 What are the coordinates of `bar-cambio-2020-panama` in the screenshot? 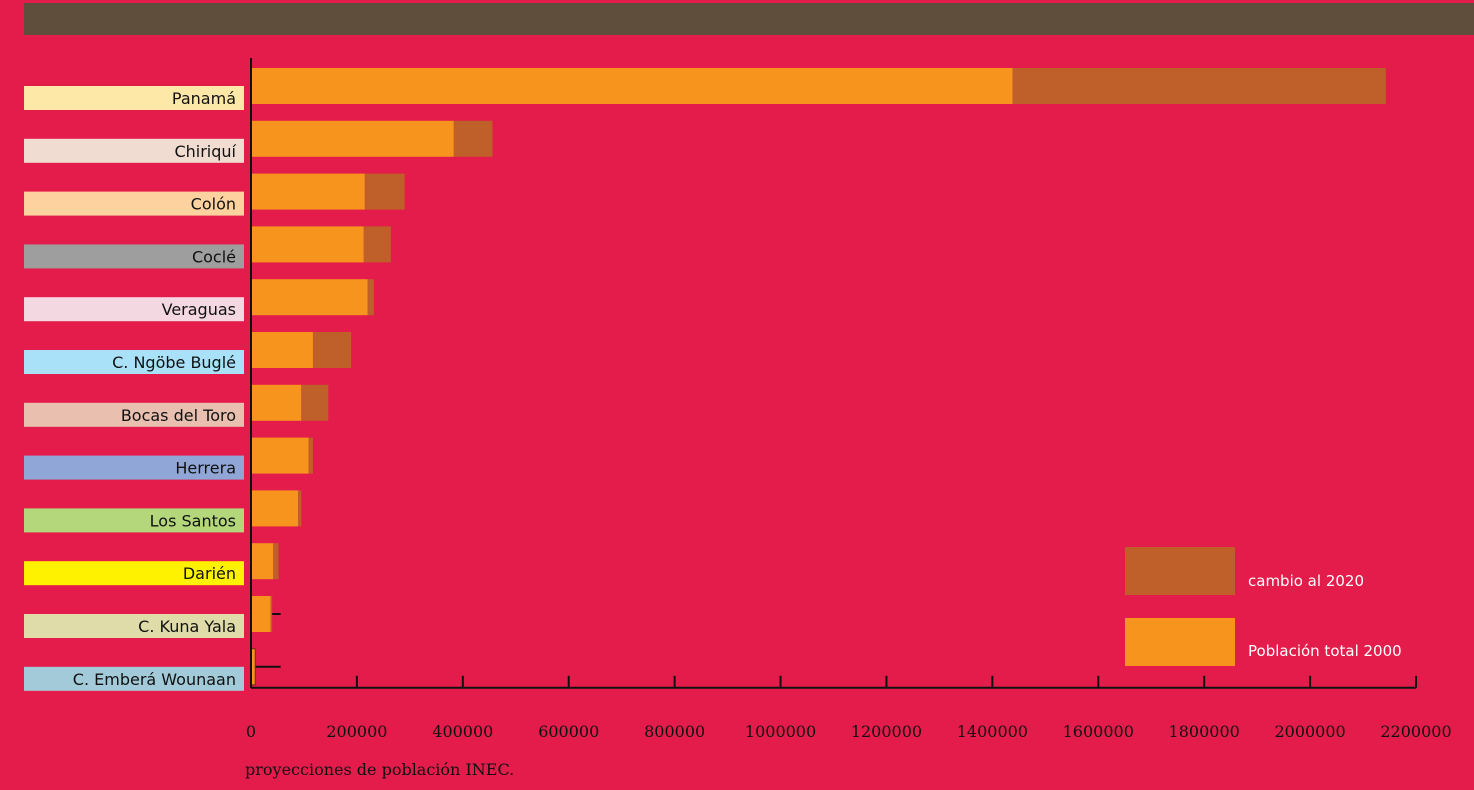 It's located at (1199, 86).